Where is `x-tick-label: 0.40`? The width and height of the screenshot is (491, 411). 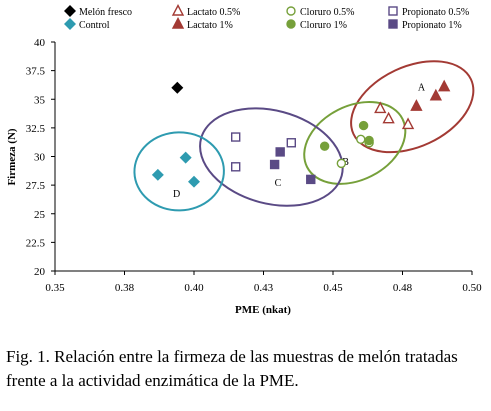 x-tick-label: 0.40 is located at coordinates (194, 288).